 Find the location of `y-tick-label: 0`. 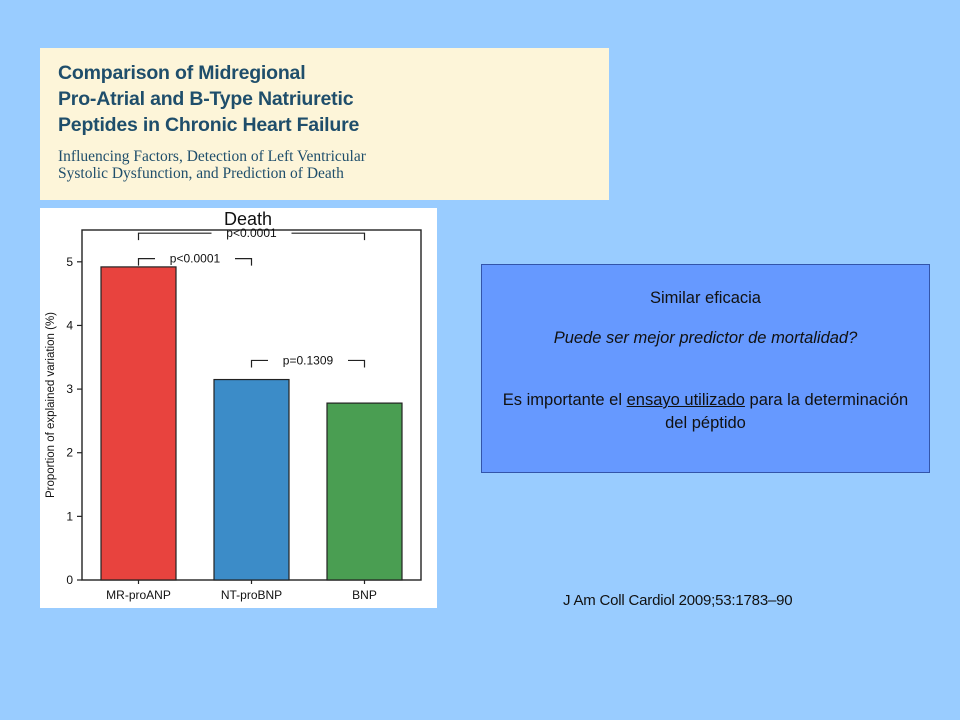

y-tick-label: 0 is located at coordinates (69, 580).